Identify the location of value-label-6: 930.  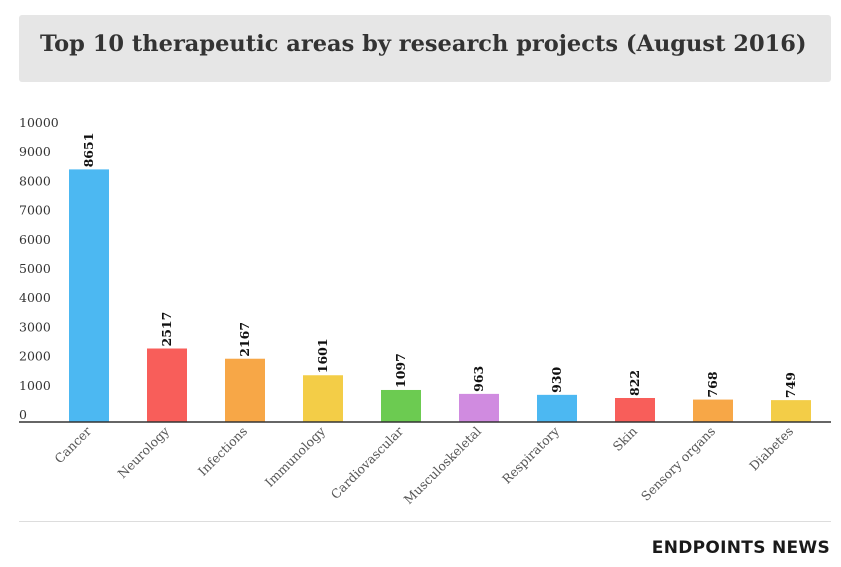
(556, 379).